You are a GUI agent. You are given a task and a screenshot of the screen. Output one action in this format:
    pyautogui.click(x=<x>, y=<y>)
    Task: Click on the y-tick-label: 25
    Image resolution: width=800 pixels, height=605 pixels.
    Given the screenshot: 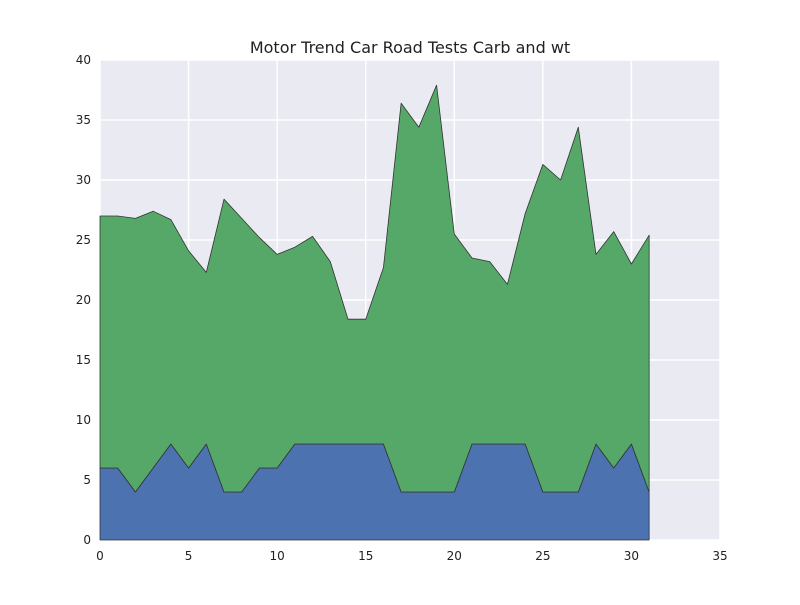 What is the action you would take?
    pyautogui.click(x=83, y=240)
    